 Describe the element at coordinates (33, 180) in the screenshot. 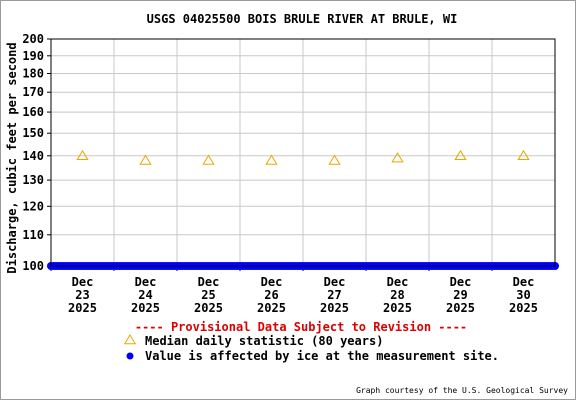

I see `y-tick-label: 130` at that location.